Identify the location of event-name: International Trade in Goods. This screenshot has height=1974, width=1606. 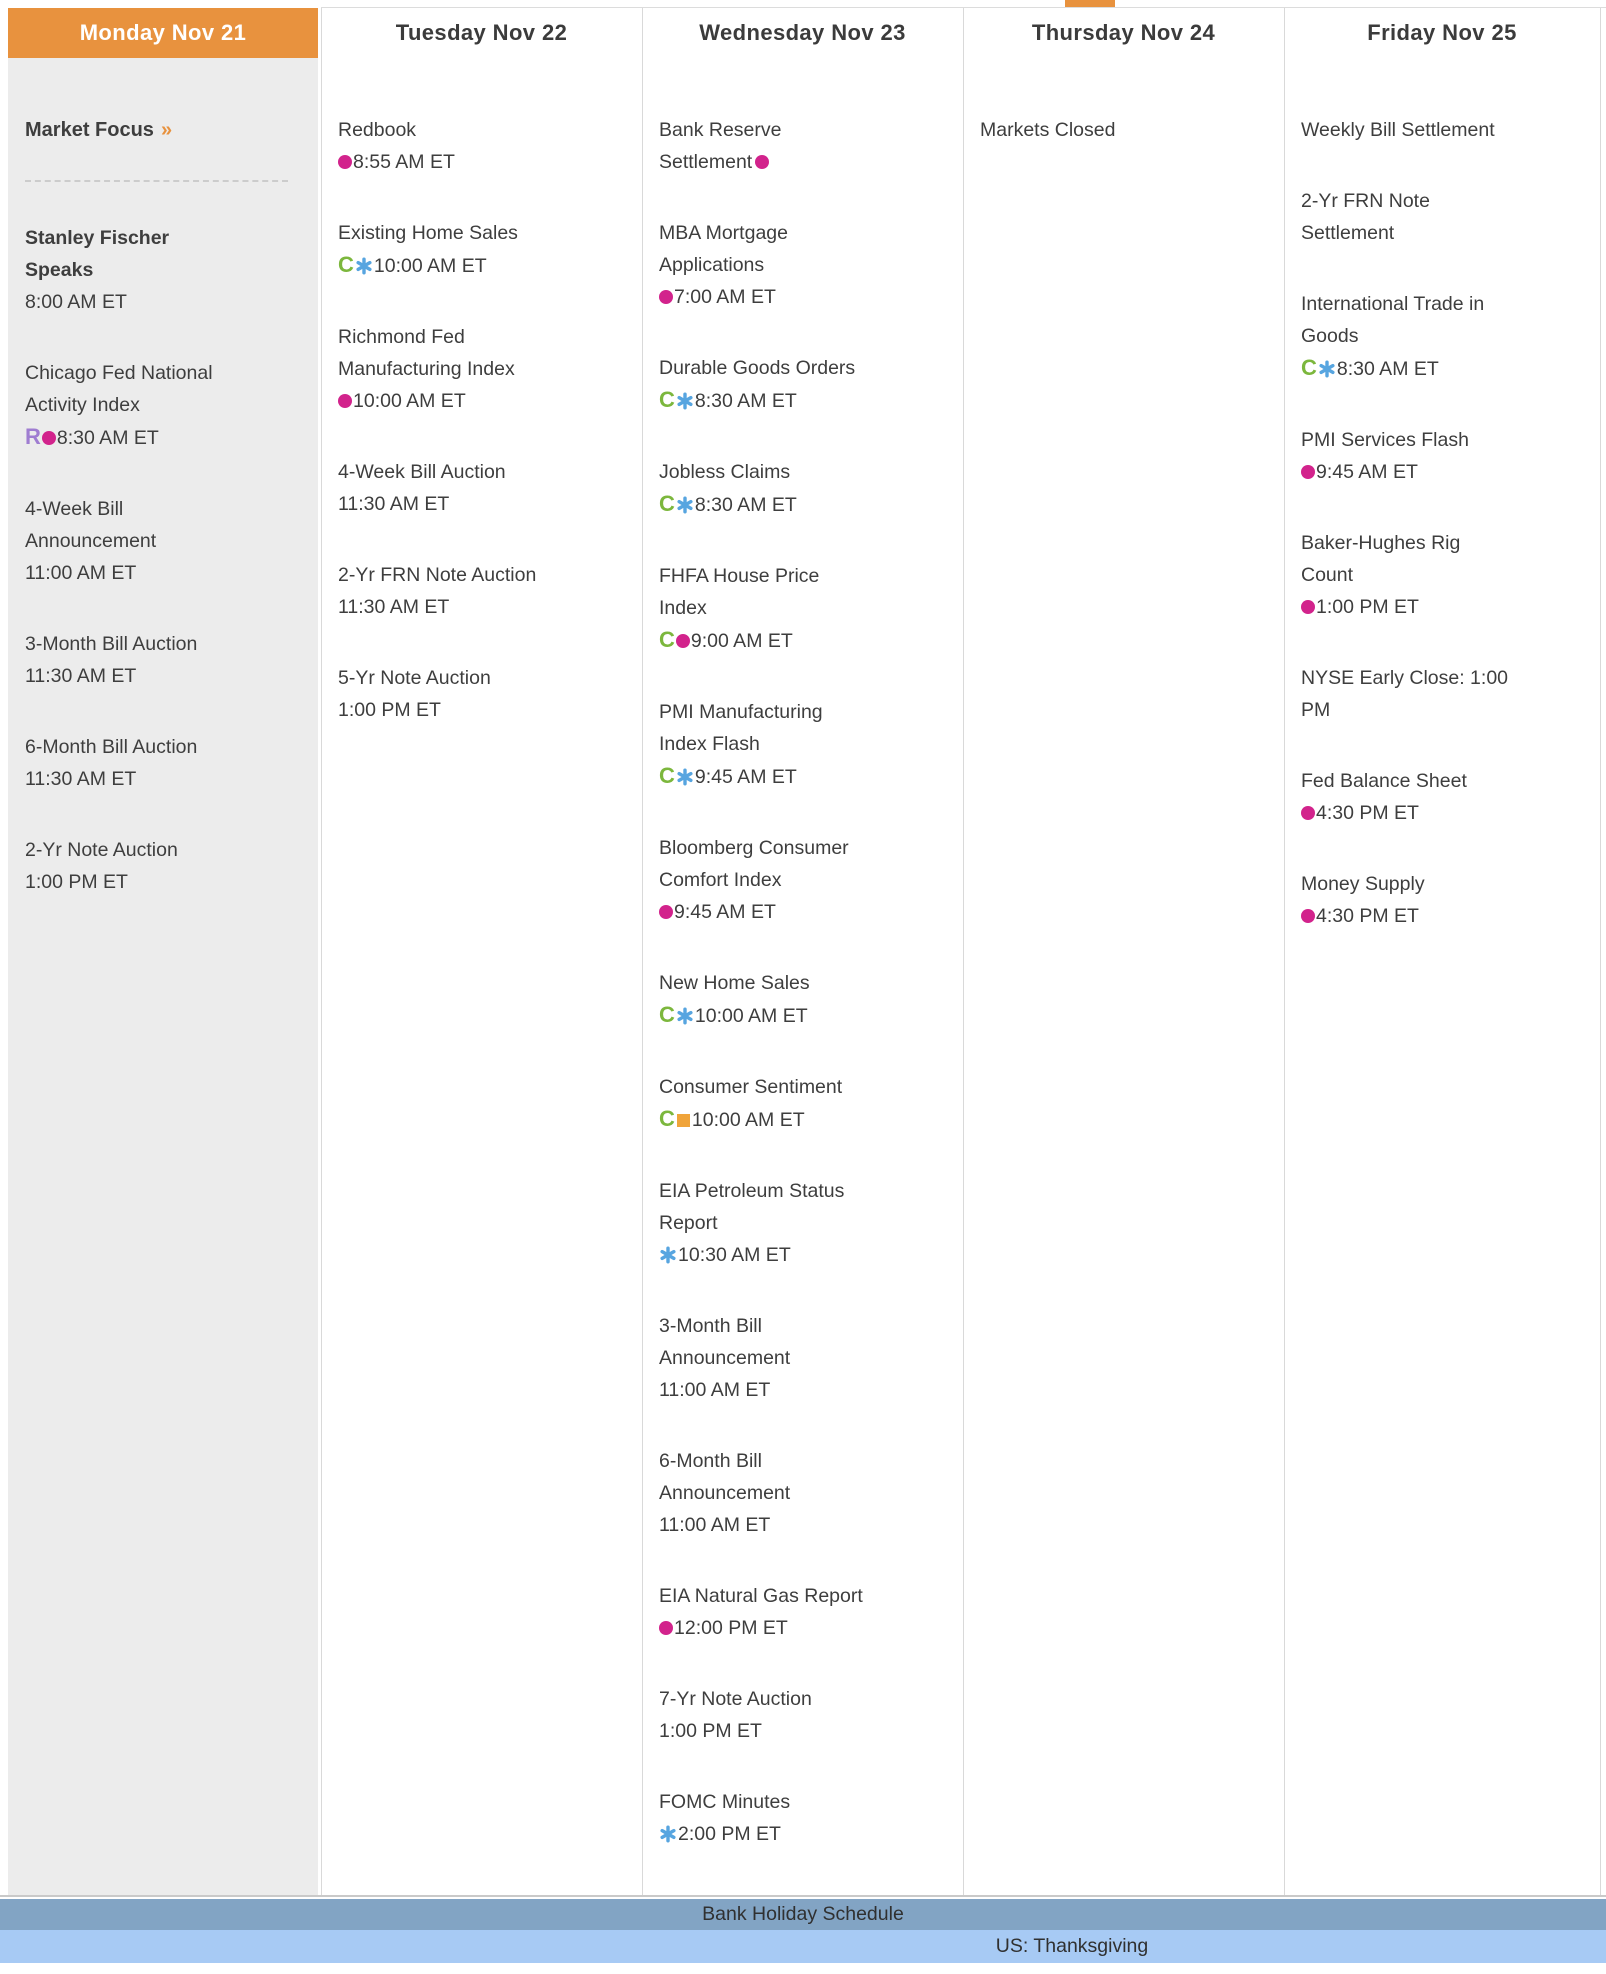
(1393, 320).